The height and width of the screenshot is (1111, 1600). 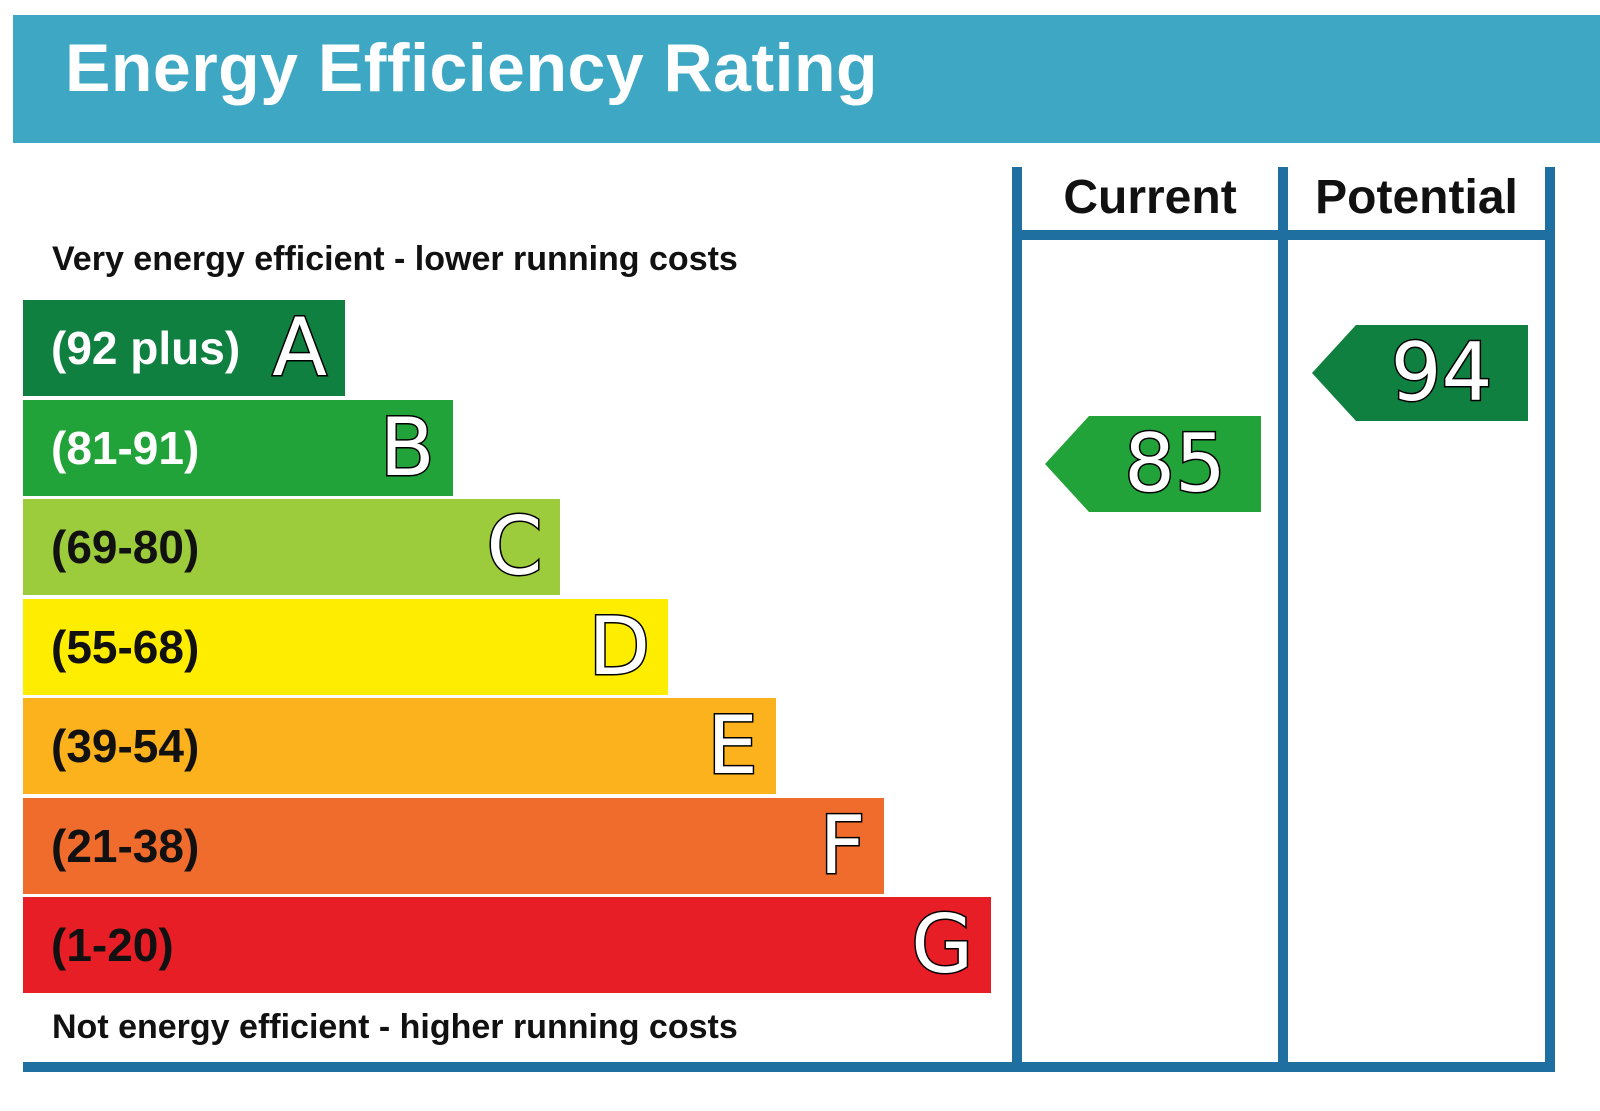 I want to click on potential-rating-arrow: 94, so click(x=1419, y=373).